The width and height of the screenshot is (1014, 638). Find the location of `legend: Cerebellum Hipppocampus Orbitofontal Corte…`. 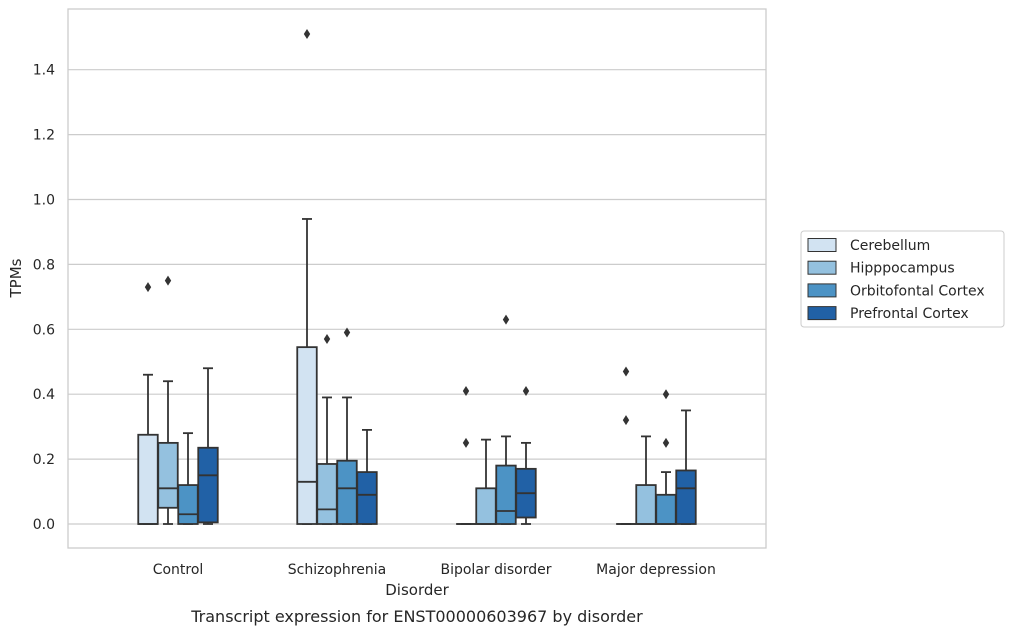

legend: Cerebellum Hipppocampus Orbitofontal Corte… is located at coordinates (902, 279).